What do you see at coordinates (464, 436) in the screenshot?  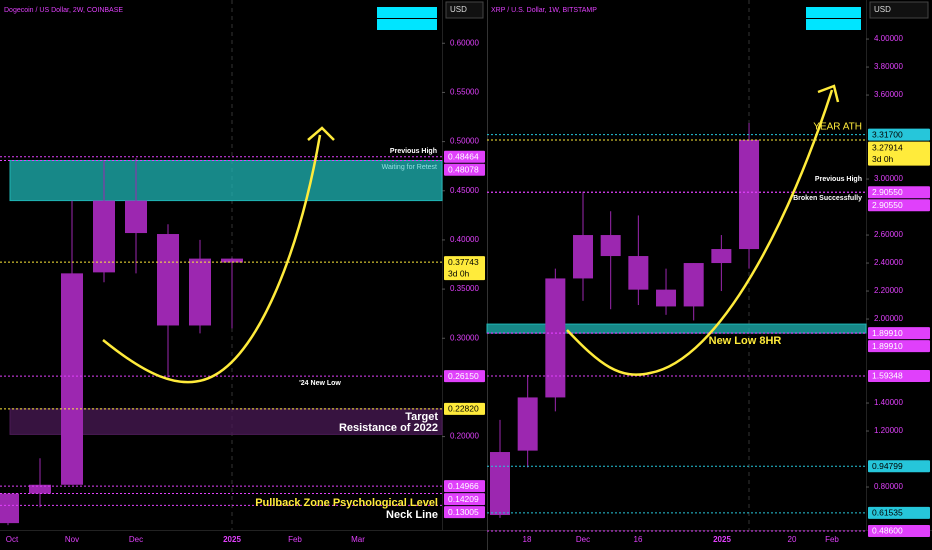 I see `y-tick-label: 0.20000` at bounding box center [464, 436].